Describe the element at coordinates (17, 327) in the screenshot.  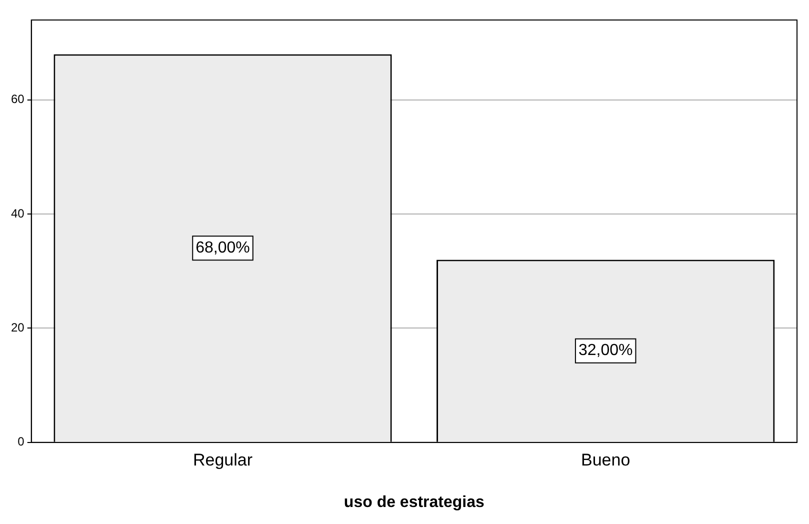
I see `y-tick-label: 20` at that location.